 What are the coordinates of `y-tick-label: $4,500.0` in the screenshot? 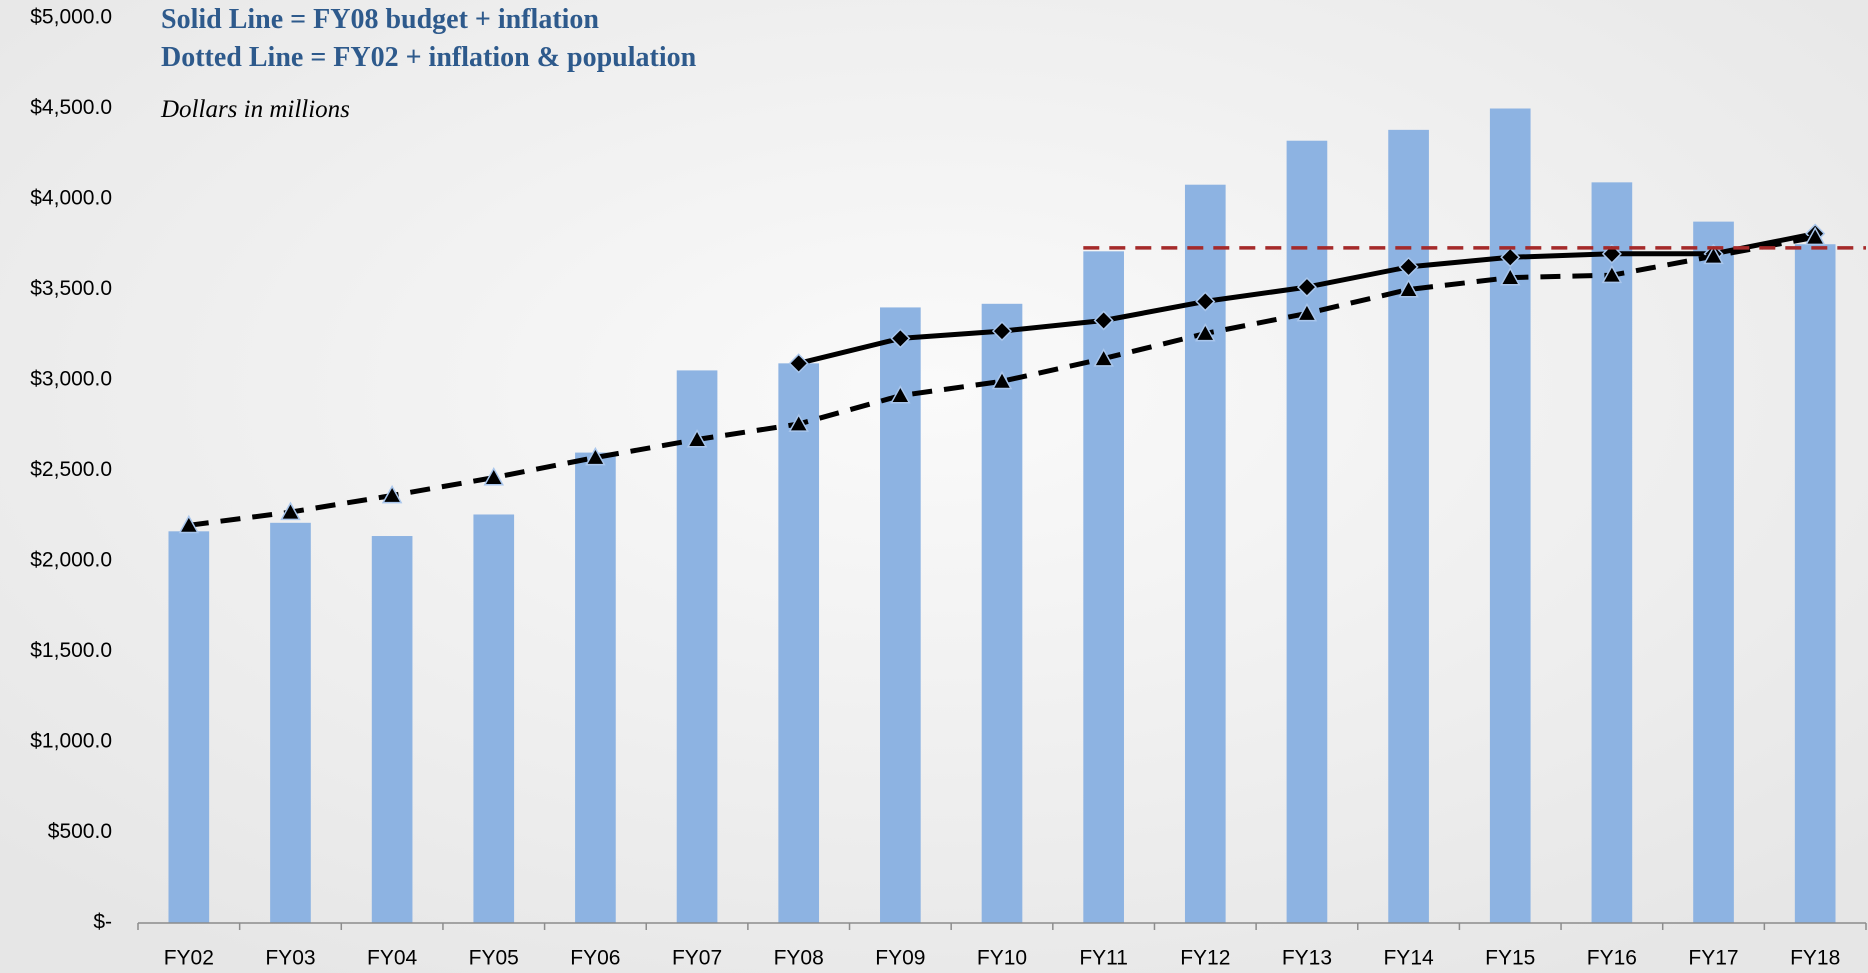 It's located at (71, 107).